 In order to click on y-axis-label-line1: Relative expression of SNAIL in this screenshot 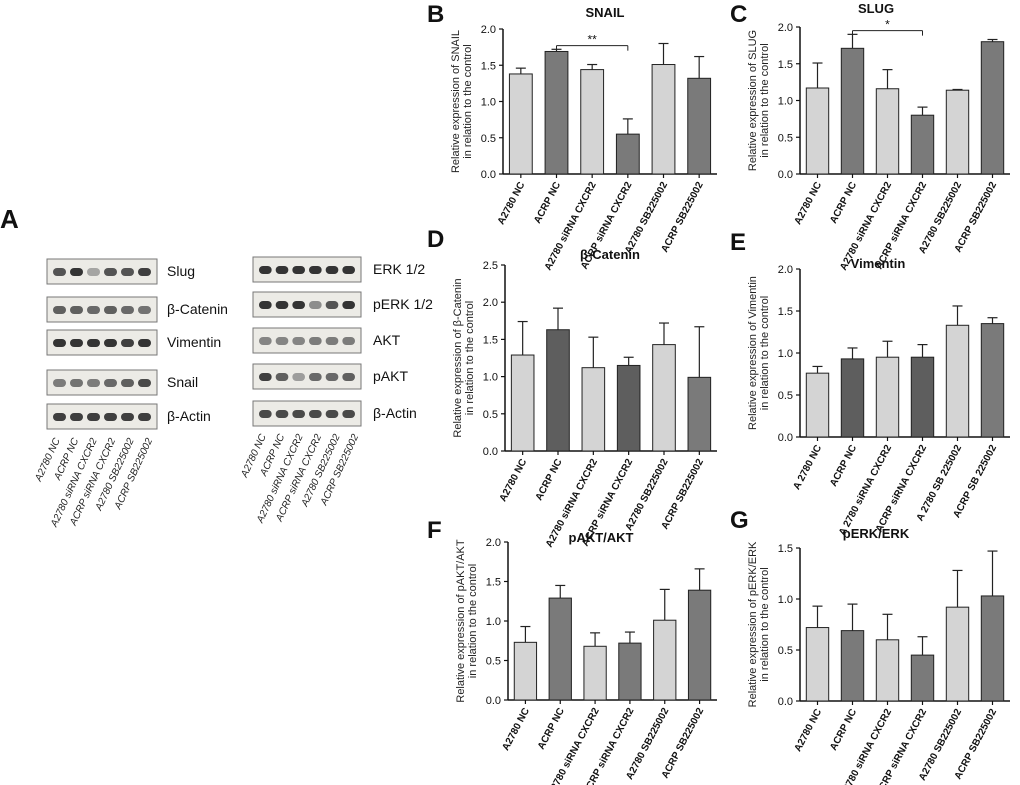, I will do `click(456, 101)`.